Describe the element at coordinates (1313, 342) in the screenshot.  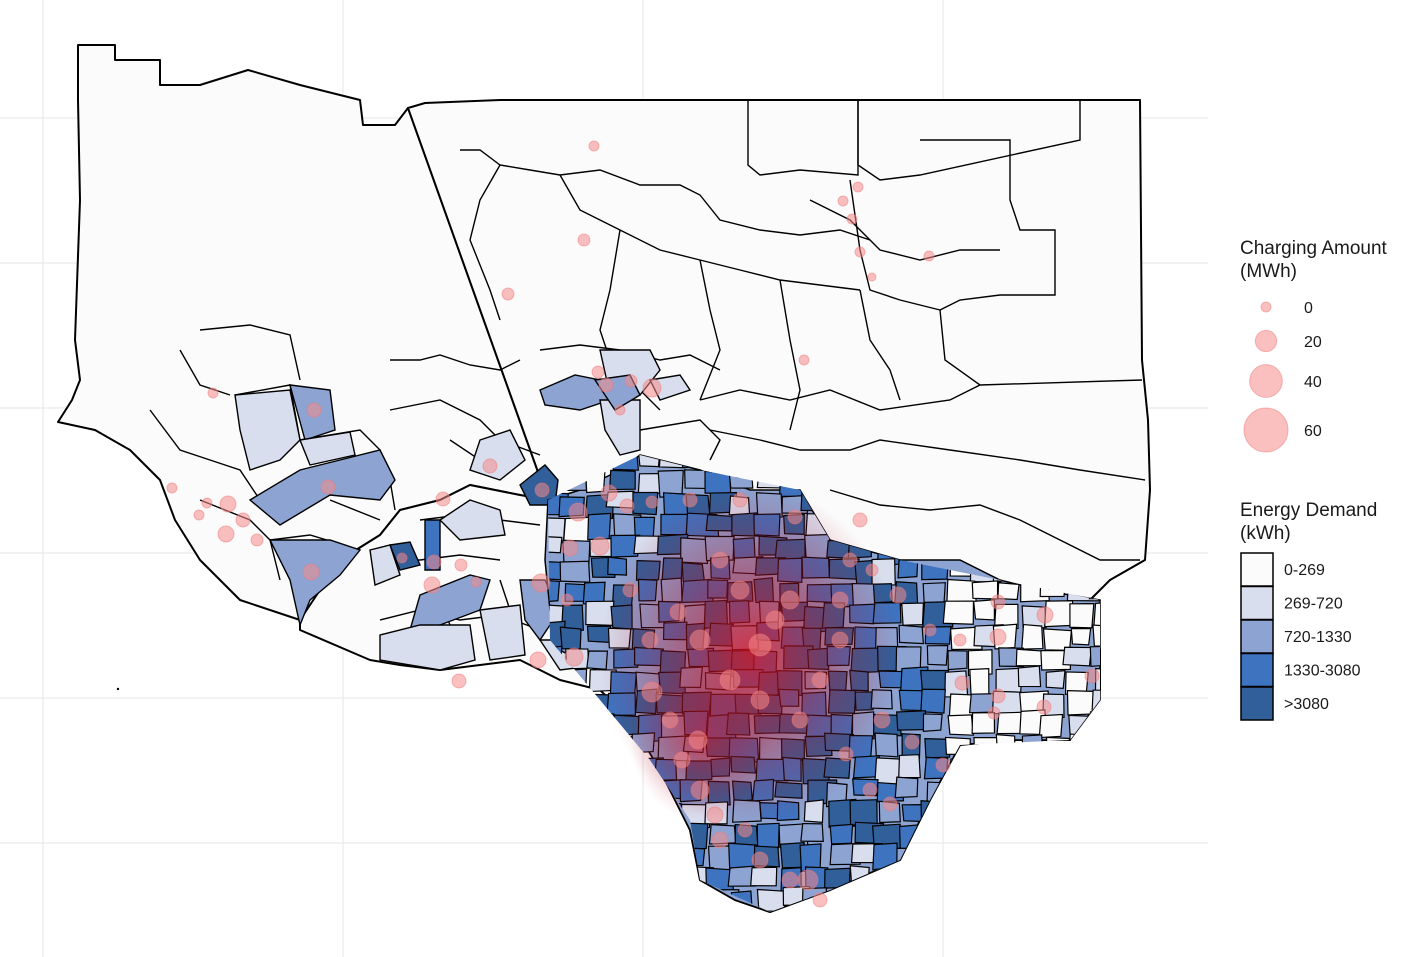
I see `charging-legend-label: 20` at that location.